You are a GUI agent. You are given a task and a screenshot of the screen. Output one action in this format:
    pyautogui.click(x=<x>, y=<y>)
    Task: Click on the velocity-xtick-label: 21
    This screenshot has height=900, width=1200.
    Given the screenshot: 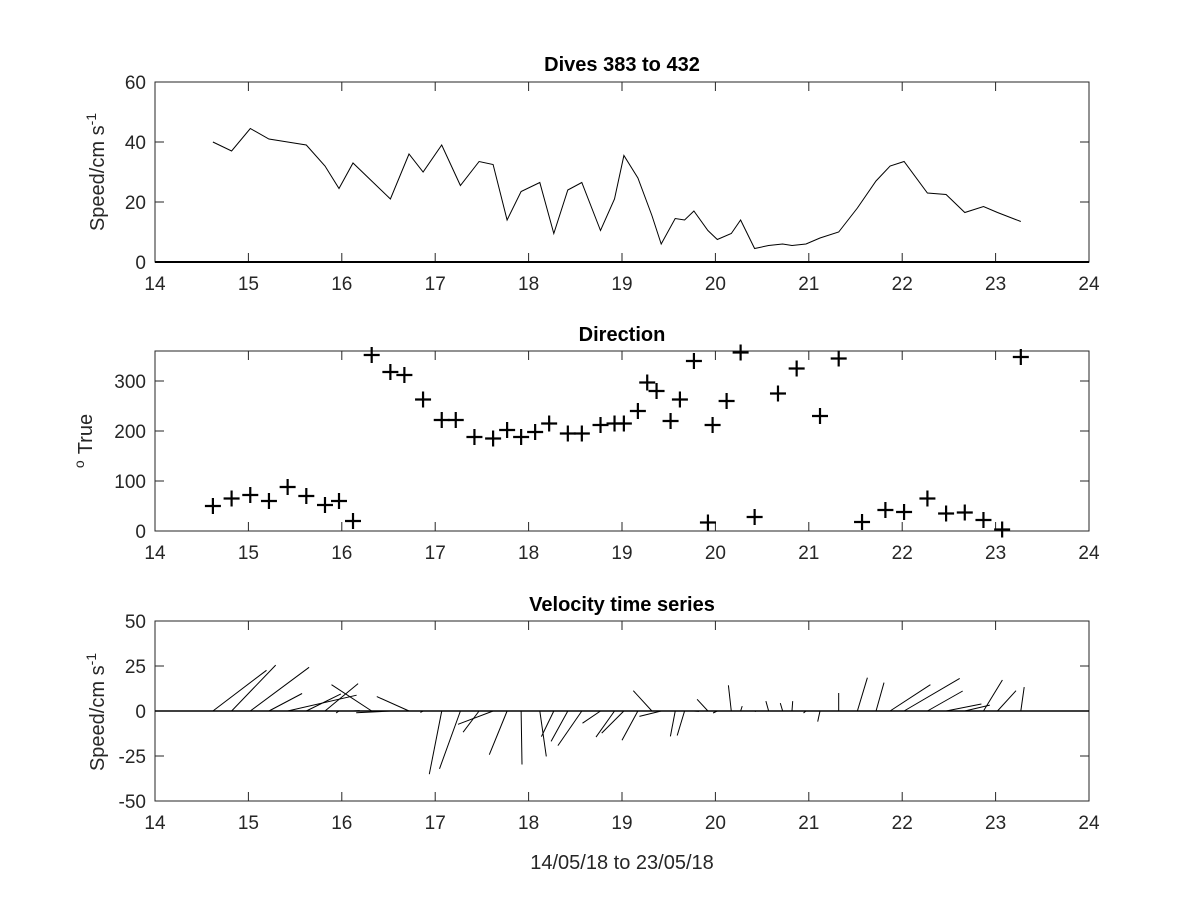 What is the action you would take?
    pyautogui.click(x=808, y=823)
    